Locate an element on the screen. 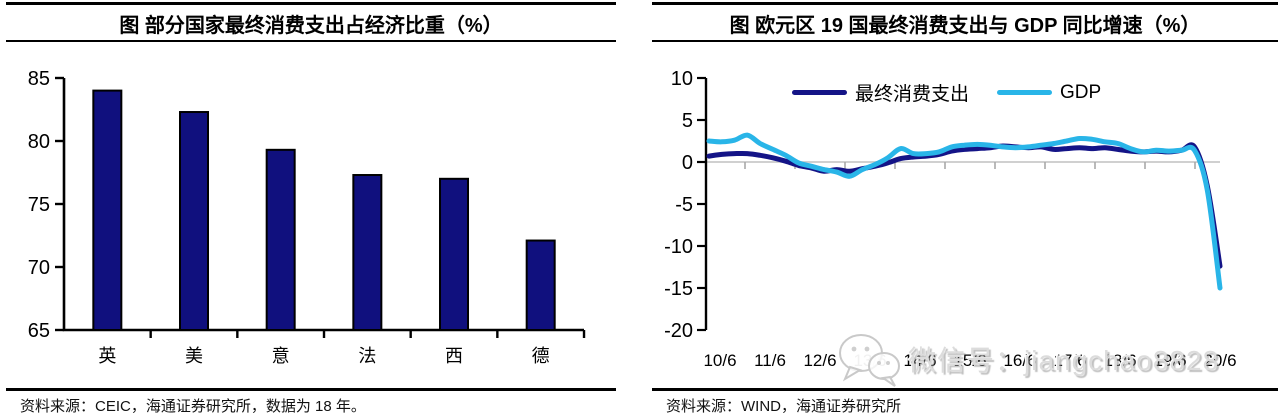 Image resolution: width=1280 pixels, height=420 pixels. x-axis-label-13-6: 13/6 is located at coordinates (869, 360).